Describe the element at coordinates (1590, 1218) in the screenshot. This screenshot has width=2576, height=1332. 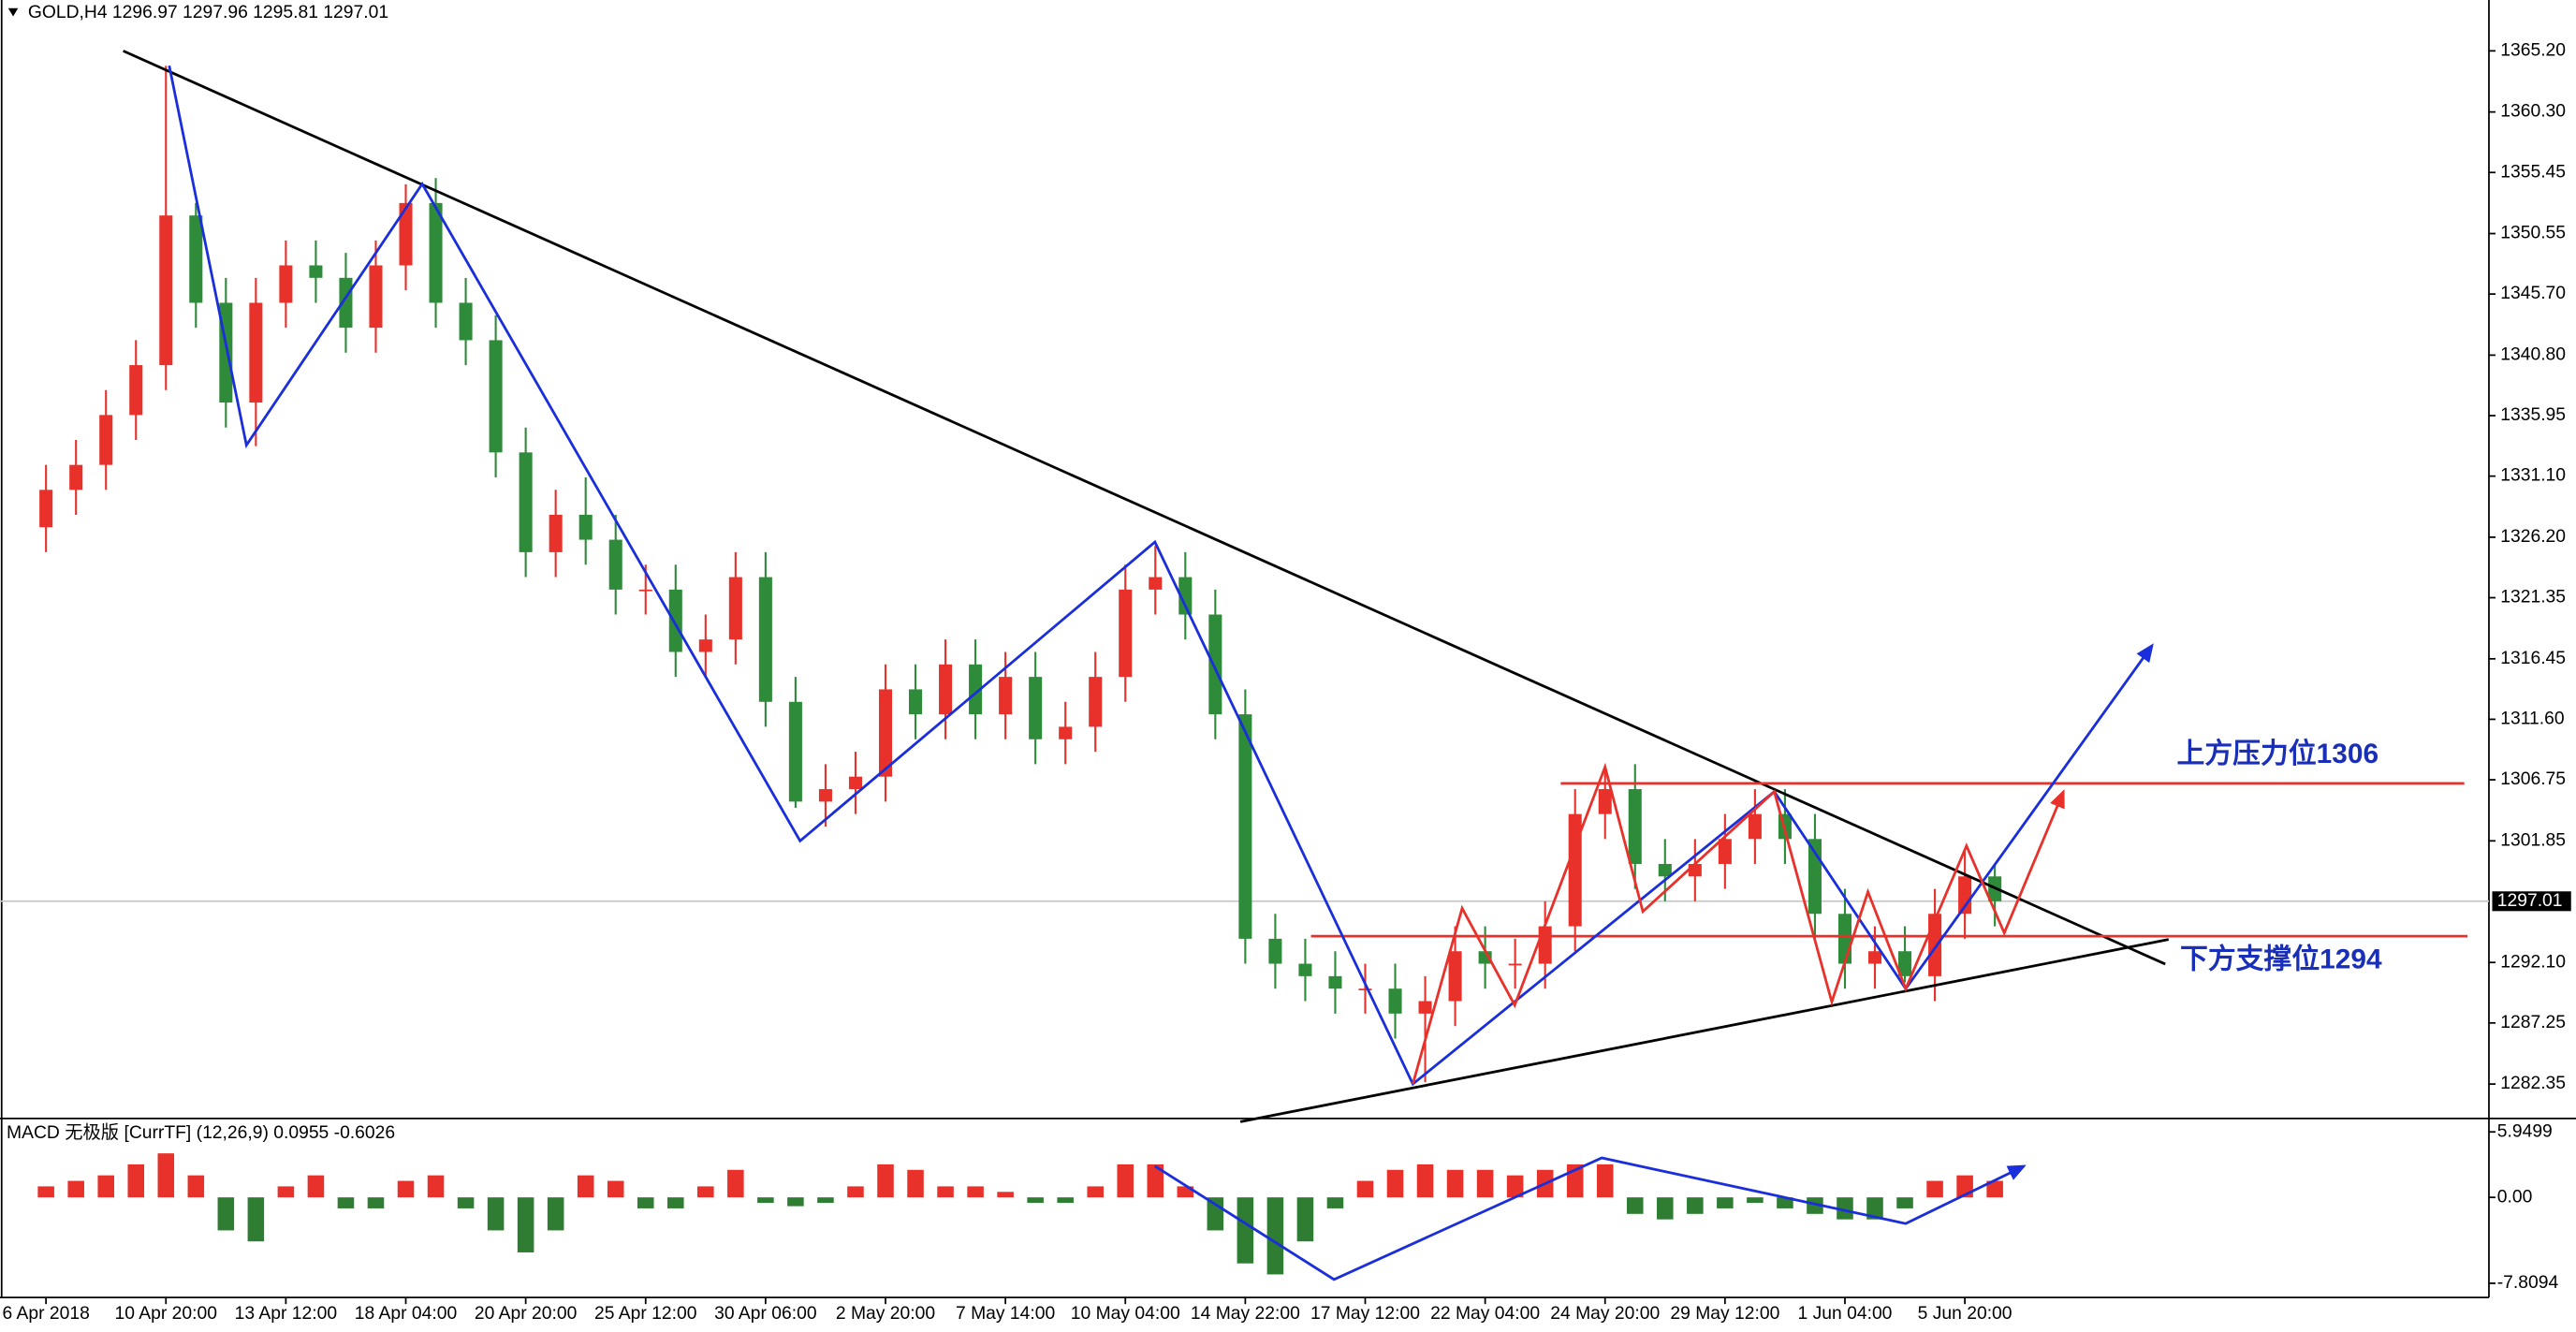
I see `macd-wave-line` at that location.